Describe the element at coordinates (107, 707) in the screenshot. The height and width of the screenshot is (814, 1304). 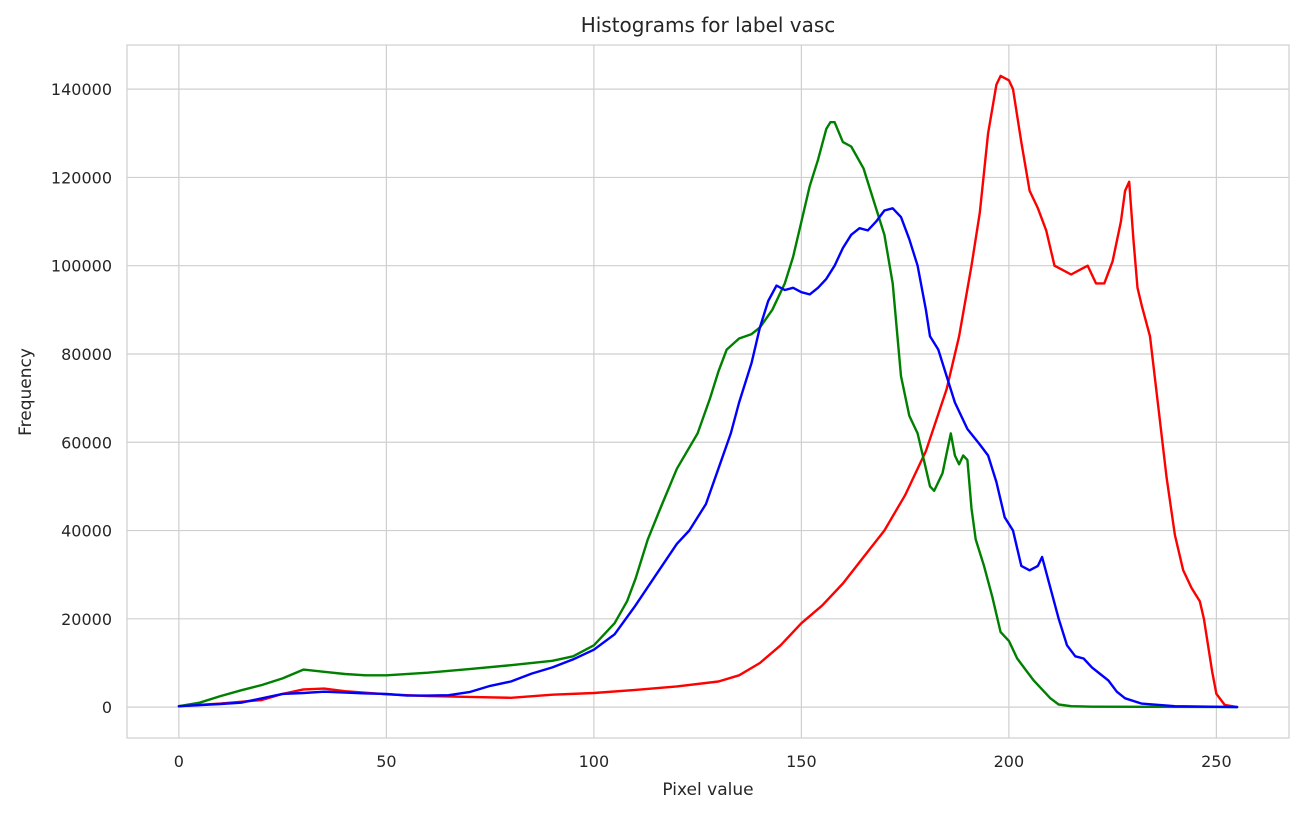
I see `y-tick-label: 0` at that location.